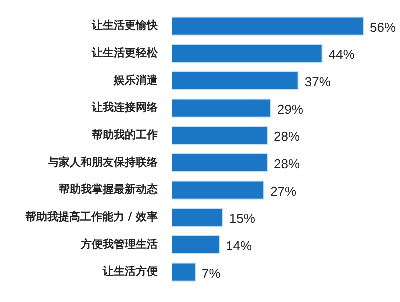 The height and width of the screenshot is (302, 400). What do you see at coordinates (239, 246) in the screenshot?
I see `data-label: 14%` at bounding box center [239, 246].